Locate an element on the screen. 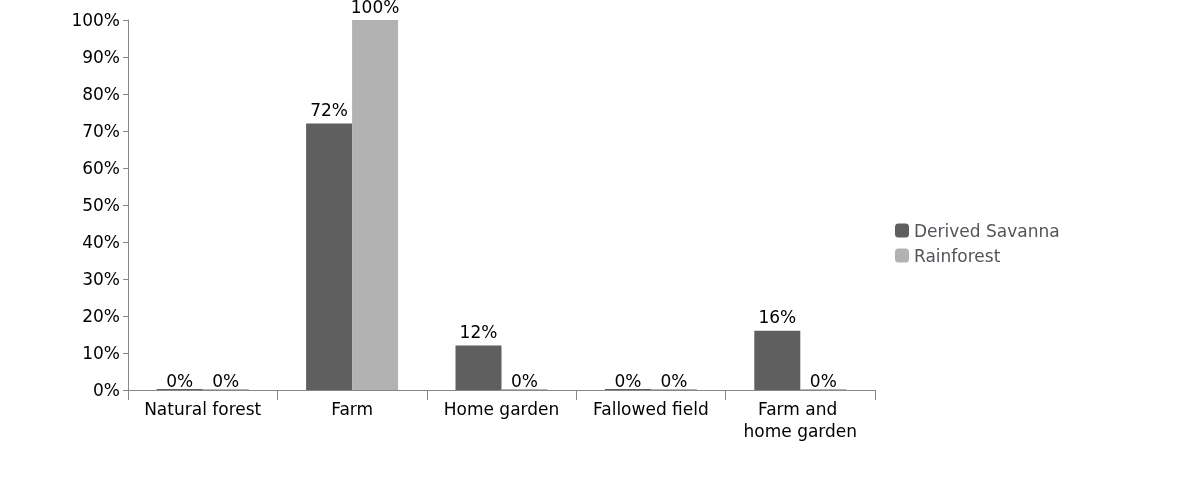 The height and width of the screenshot is (486, 1195). y-tick-label: 60% is located at coordinates (101, 168).